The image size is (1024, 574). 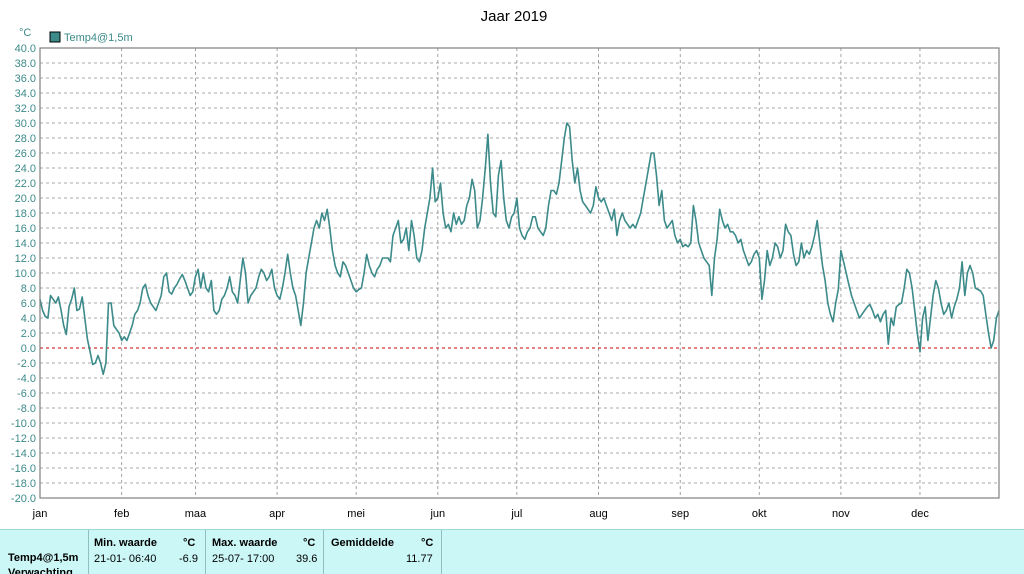 What do you see at coordinates (125, 543) in the screenshot?
I see `min-header: Min. waarde` at bounding box center [125, 543].